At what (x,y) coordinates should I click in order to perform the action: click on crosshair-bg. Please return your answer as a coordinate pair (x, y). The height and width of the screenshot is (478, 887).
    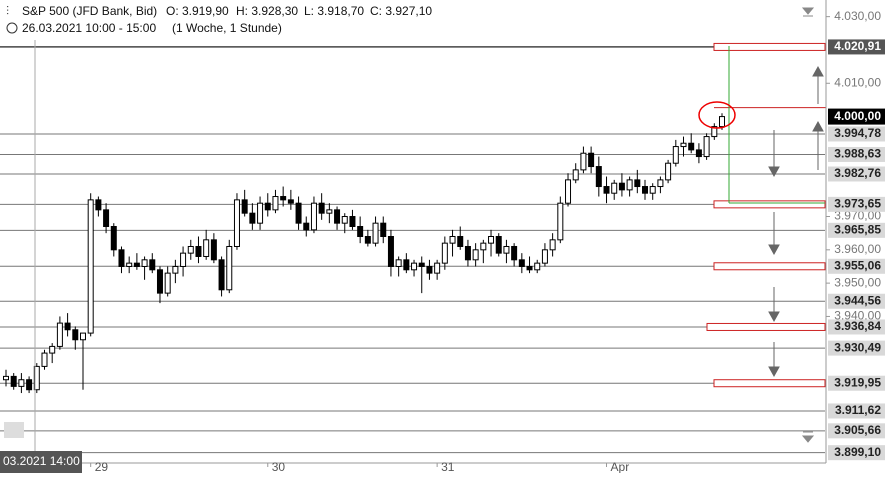
    Looking at the image, I should click on (41, 462).